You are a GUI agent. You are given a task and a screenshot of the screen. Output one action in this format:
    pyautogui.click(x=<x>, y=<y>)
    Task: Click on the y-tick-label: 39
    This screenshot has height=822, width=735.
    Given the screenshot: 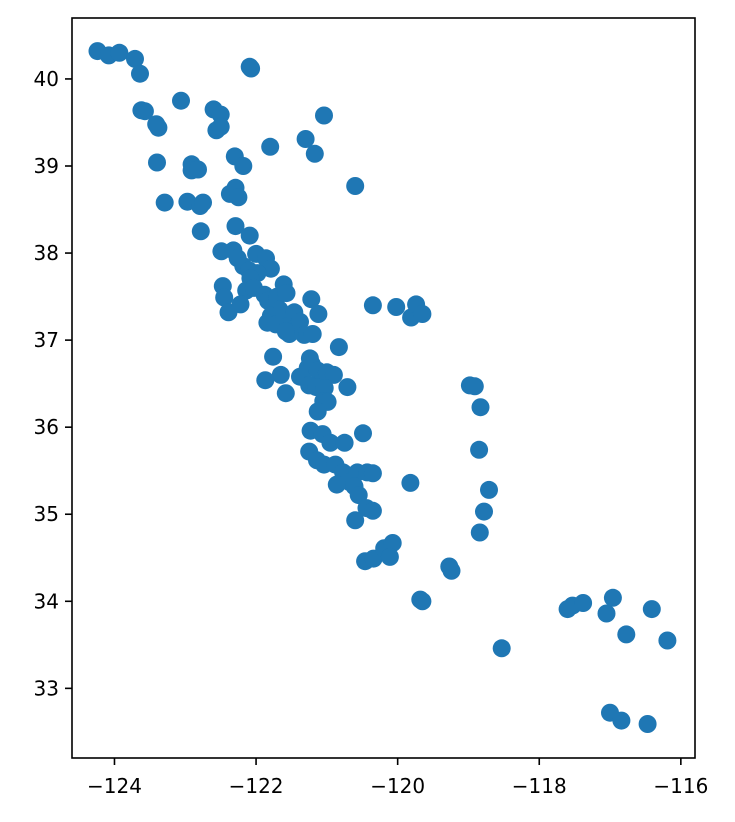 What is the action you would take?
    pyautogui.click(x=46, y=166)
    